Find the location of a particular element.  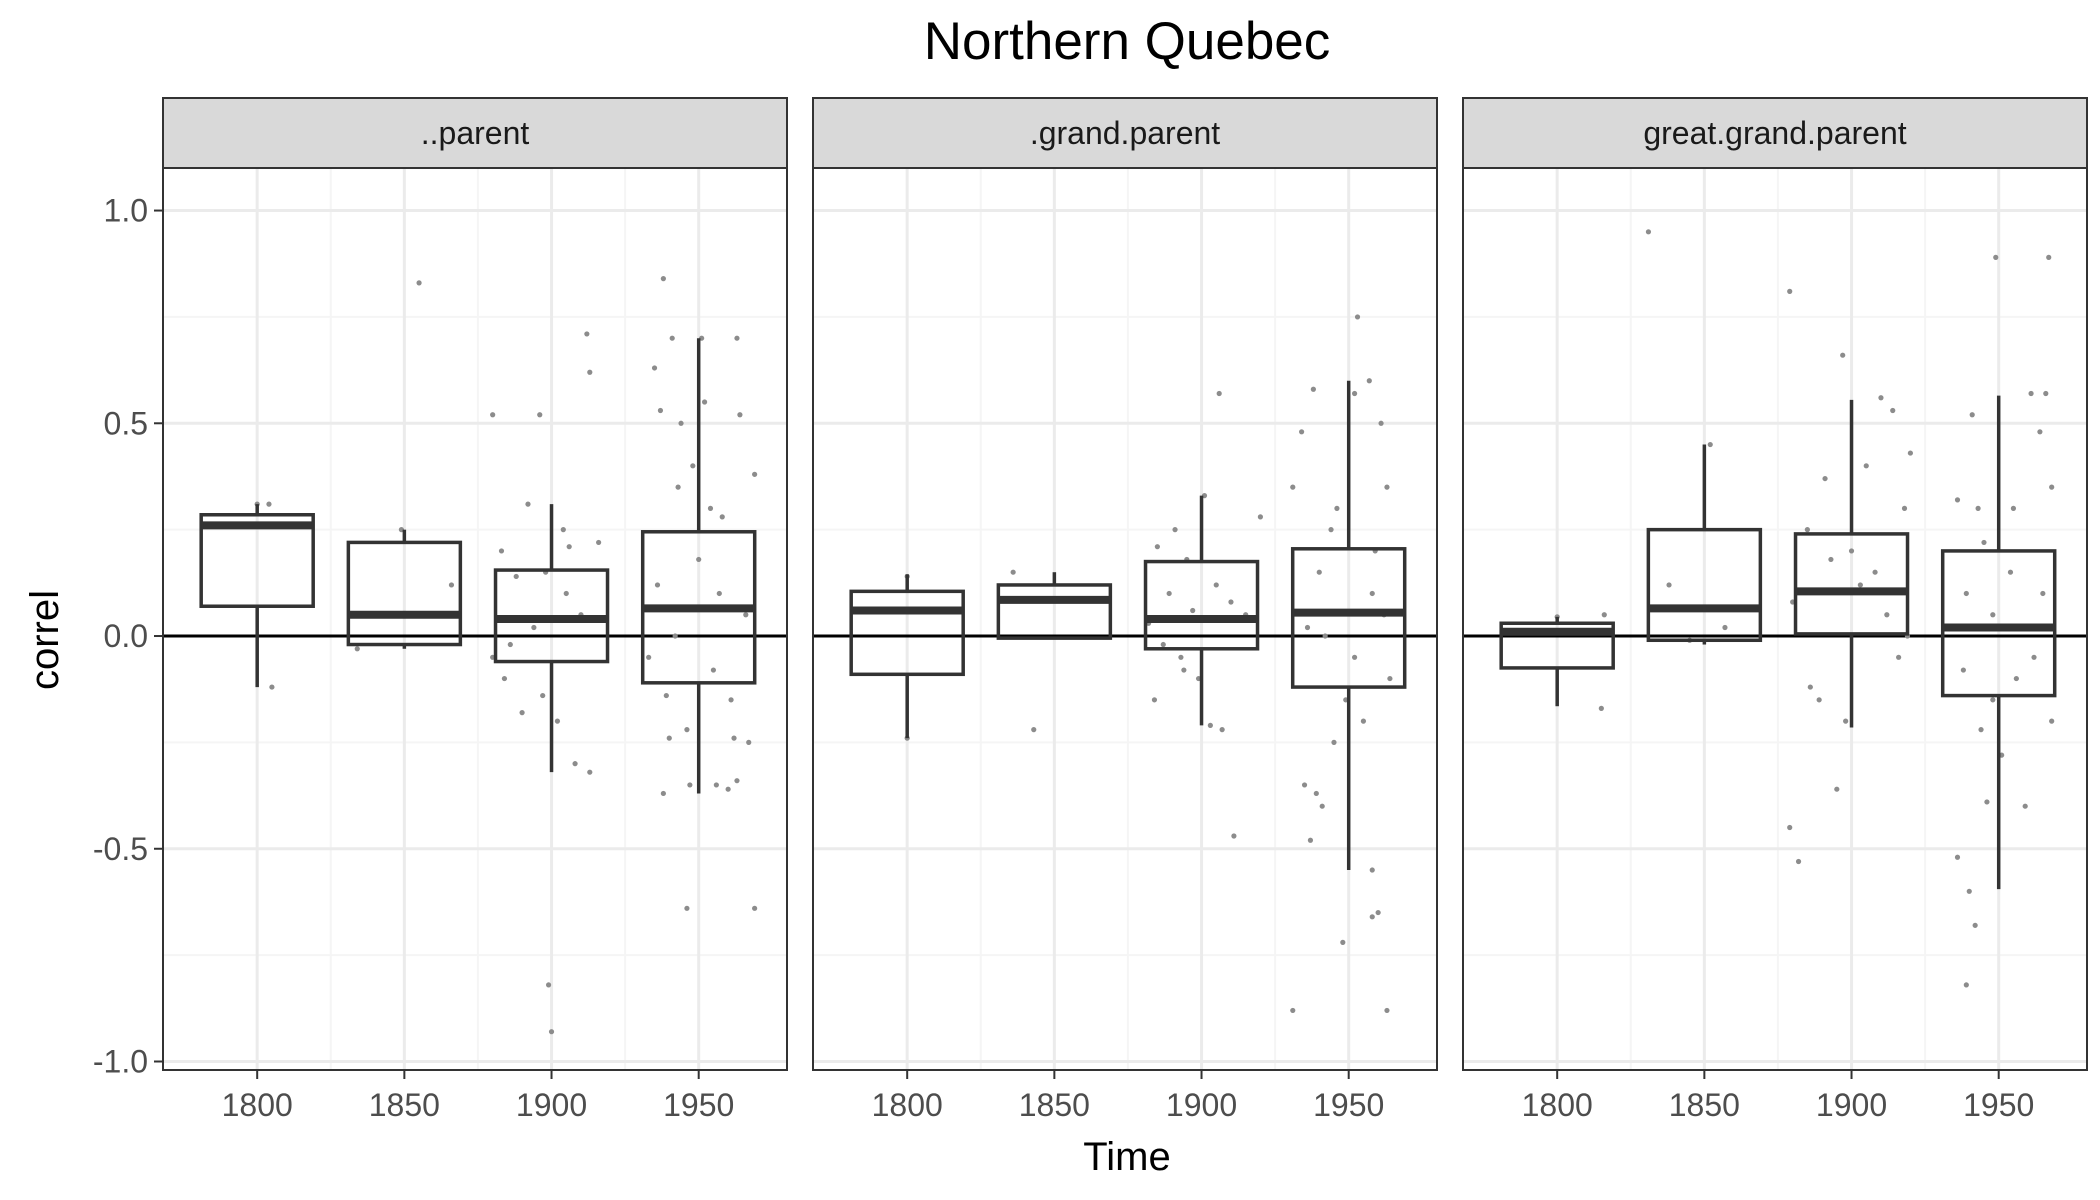

y-tick-label: 0.5 is located at coordinates (126, 423).